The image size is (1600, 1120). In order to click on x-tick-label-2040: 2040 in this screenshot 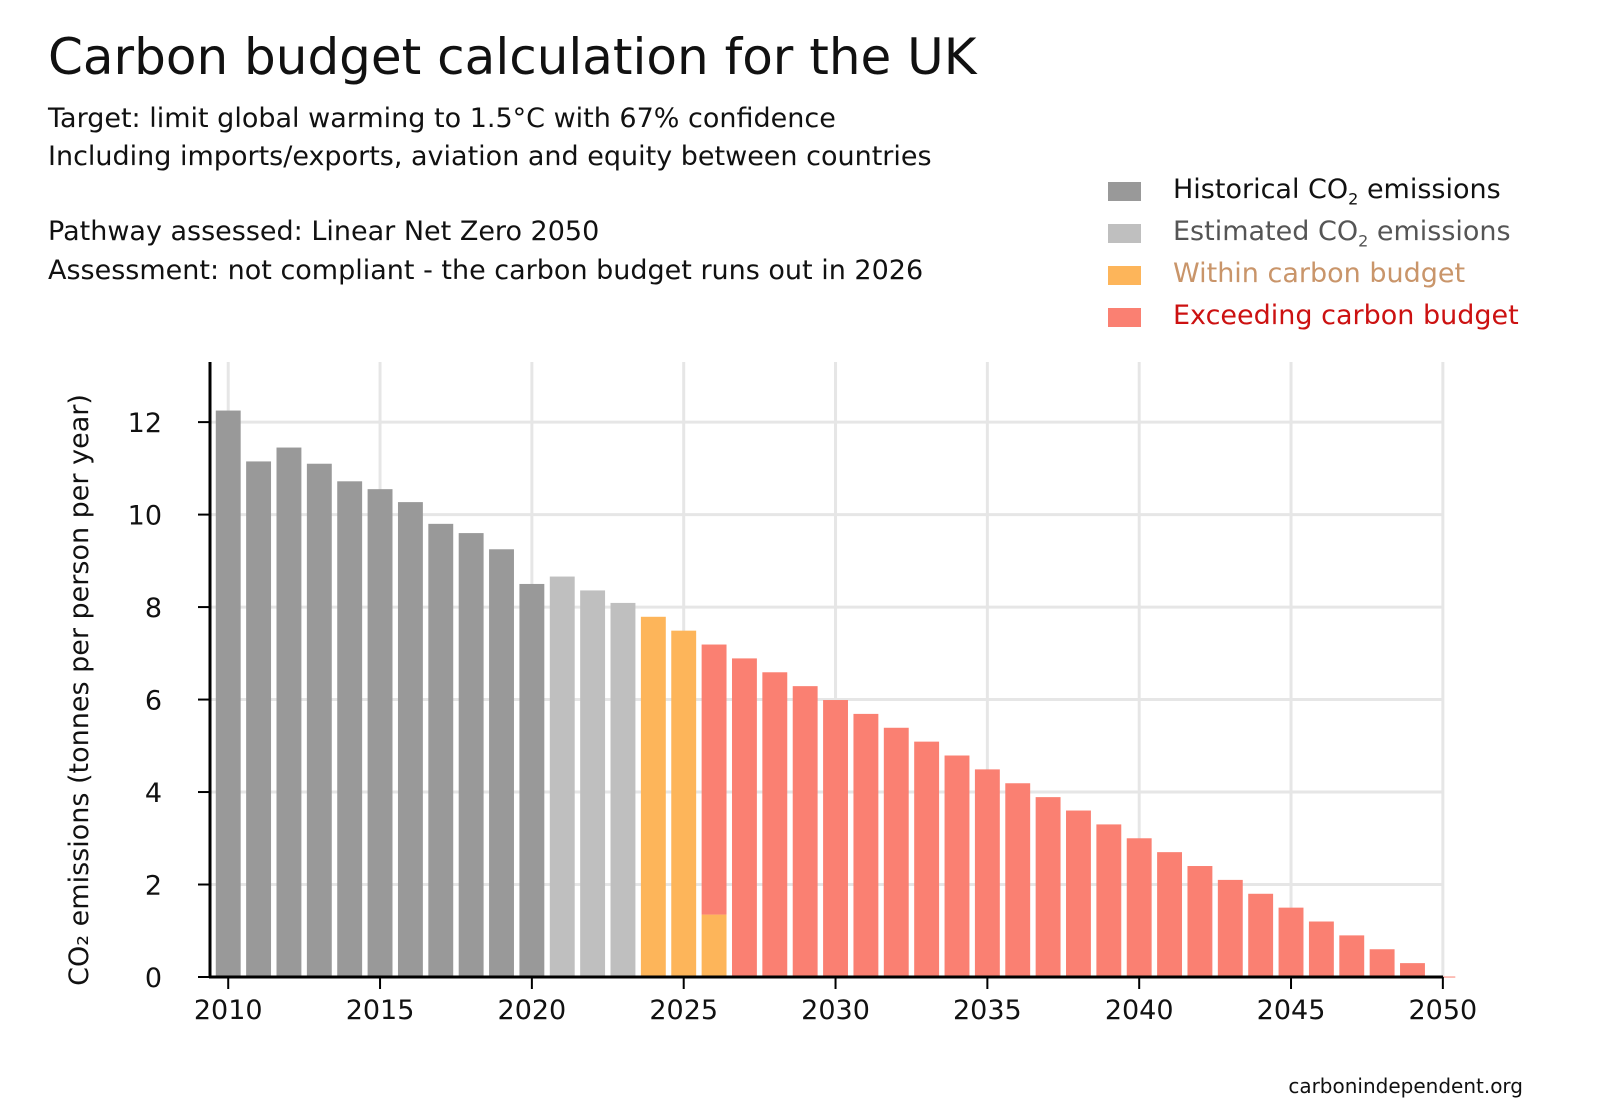, I will do `click(1139, 1010)`.